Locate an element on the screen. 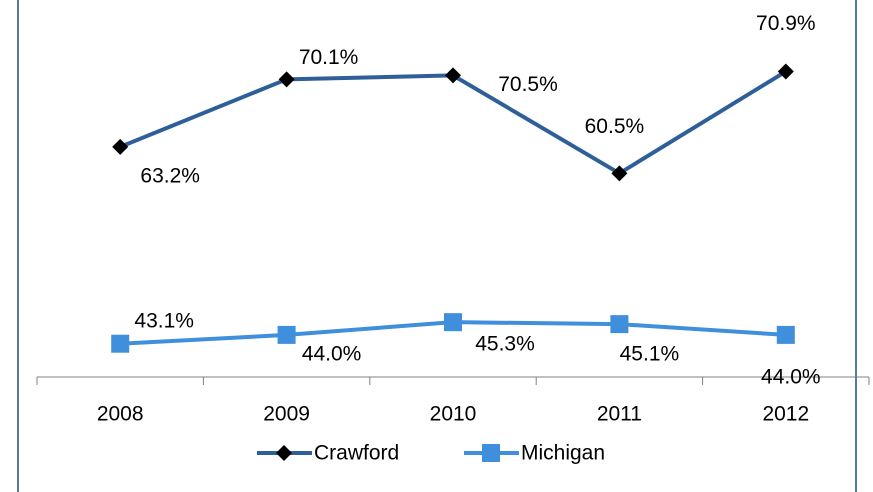 The width and height of the screenshot is (873, 492). x-tick-label: 2012 is located at coordinates (785, 414).